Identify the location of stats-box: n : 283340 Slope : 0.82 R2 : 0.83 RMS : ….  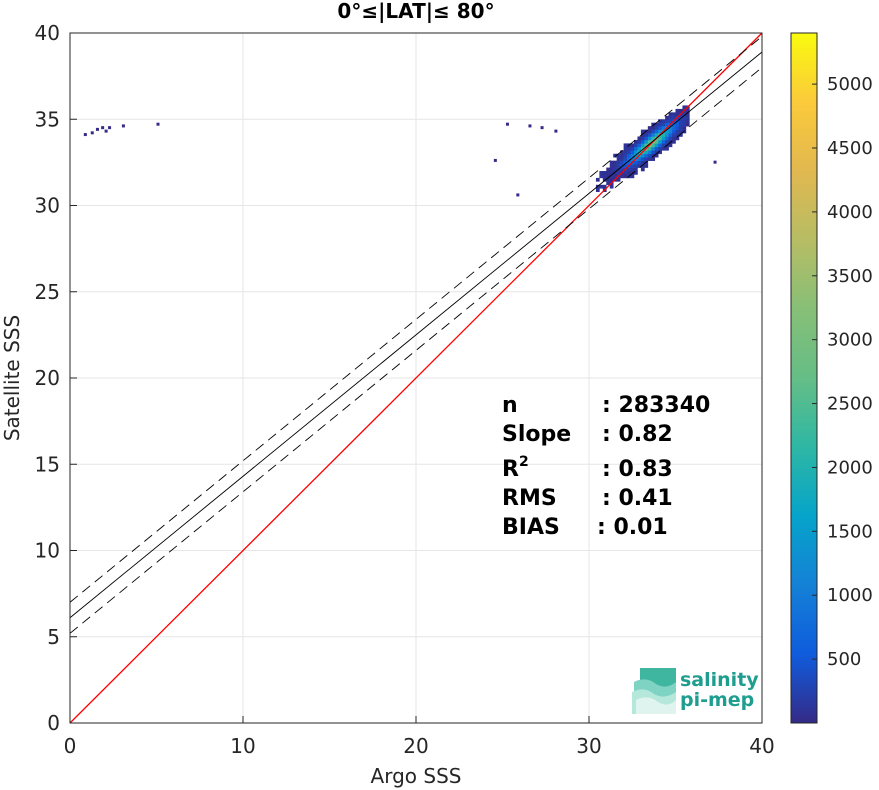
(606, 466).